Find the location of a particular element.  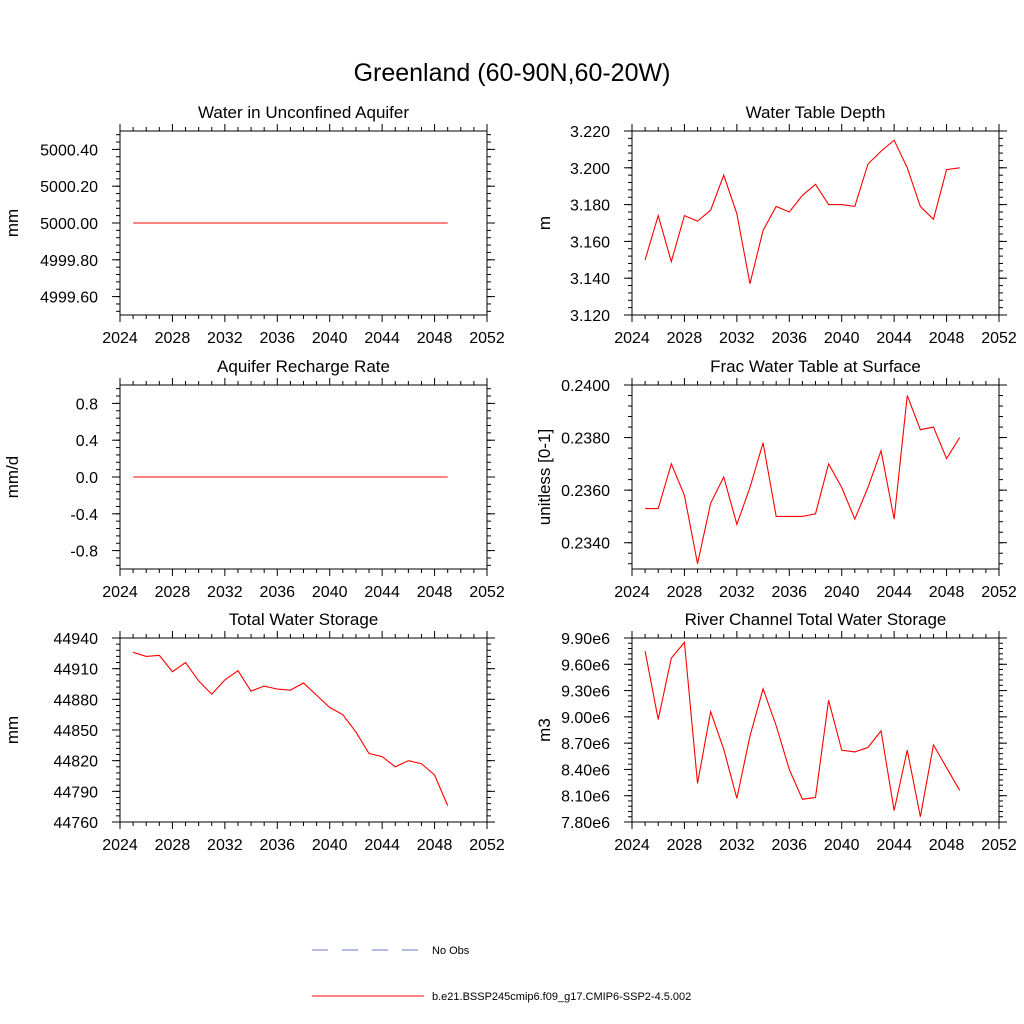

panel-title: Frac Water Table at Surface is located at coordinates (815, 366).